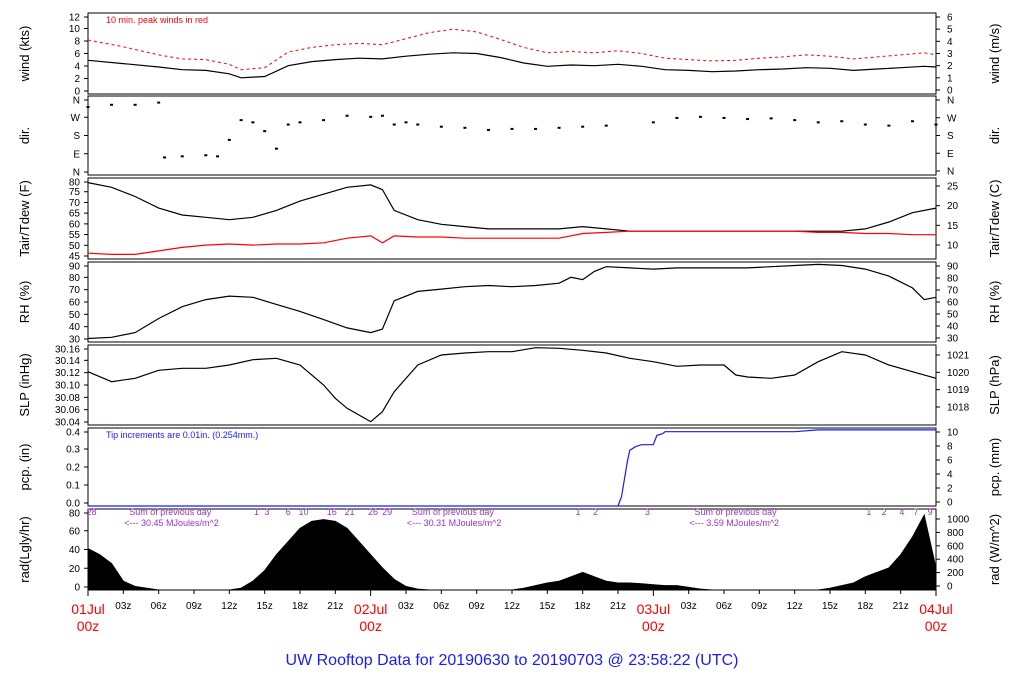  Describe the element at coordinates (958, 520) in the screenshot. I see `right-tick-label: 1000` at that location.